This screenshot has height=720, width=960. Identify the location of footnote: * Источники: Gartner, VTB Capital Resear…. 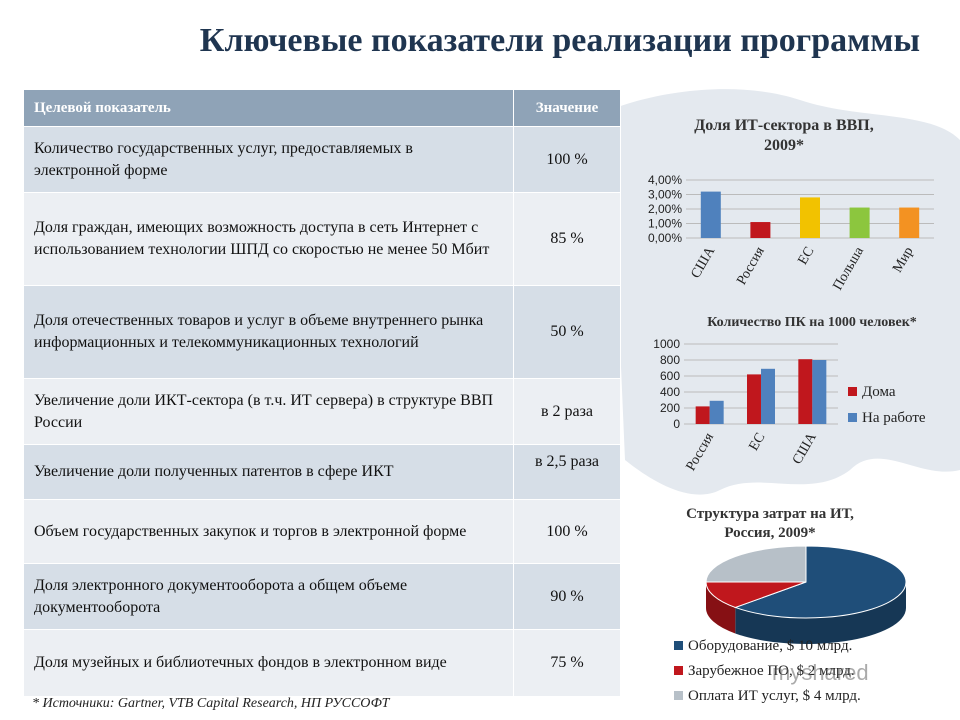
(211, 703).